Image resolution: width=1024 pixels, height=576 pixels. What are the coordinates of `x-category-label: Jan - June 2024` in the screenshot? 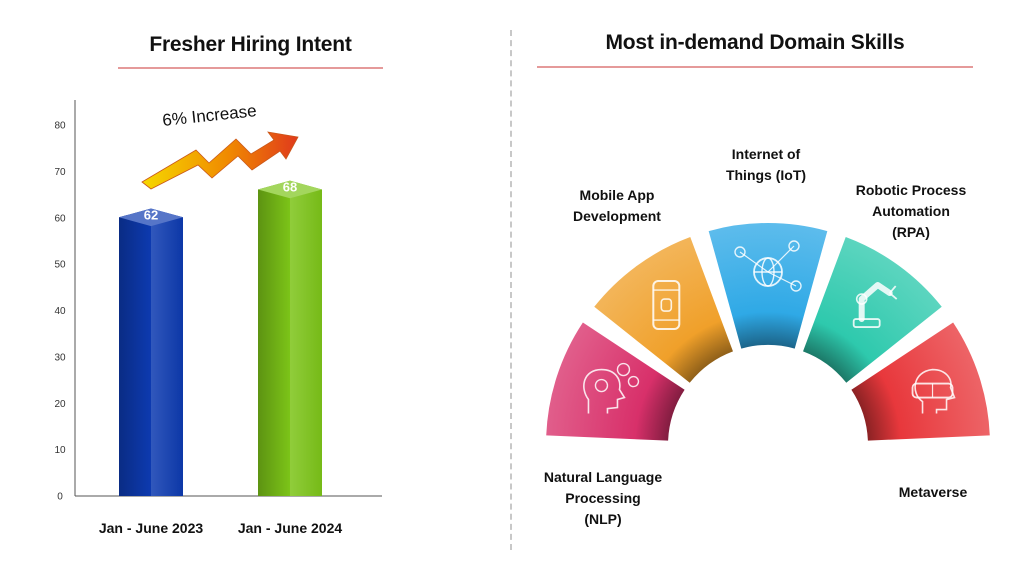 It's located at (290, 528).